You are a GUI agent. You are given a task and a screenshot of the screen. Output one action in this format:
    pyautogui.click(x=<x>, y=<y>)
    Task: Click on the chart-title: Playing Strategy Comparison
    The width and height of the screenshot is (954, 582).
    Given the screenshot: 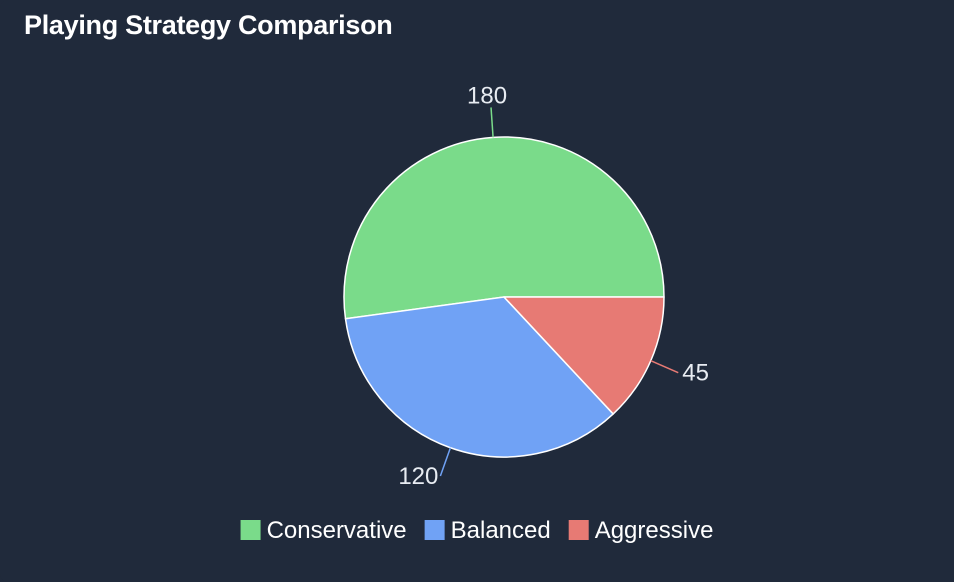 What is the action you would take?
    pyautogui.click(x=208, y=25)
    